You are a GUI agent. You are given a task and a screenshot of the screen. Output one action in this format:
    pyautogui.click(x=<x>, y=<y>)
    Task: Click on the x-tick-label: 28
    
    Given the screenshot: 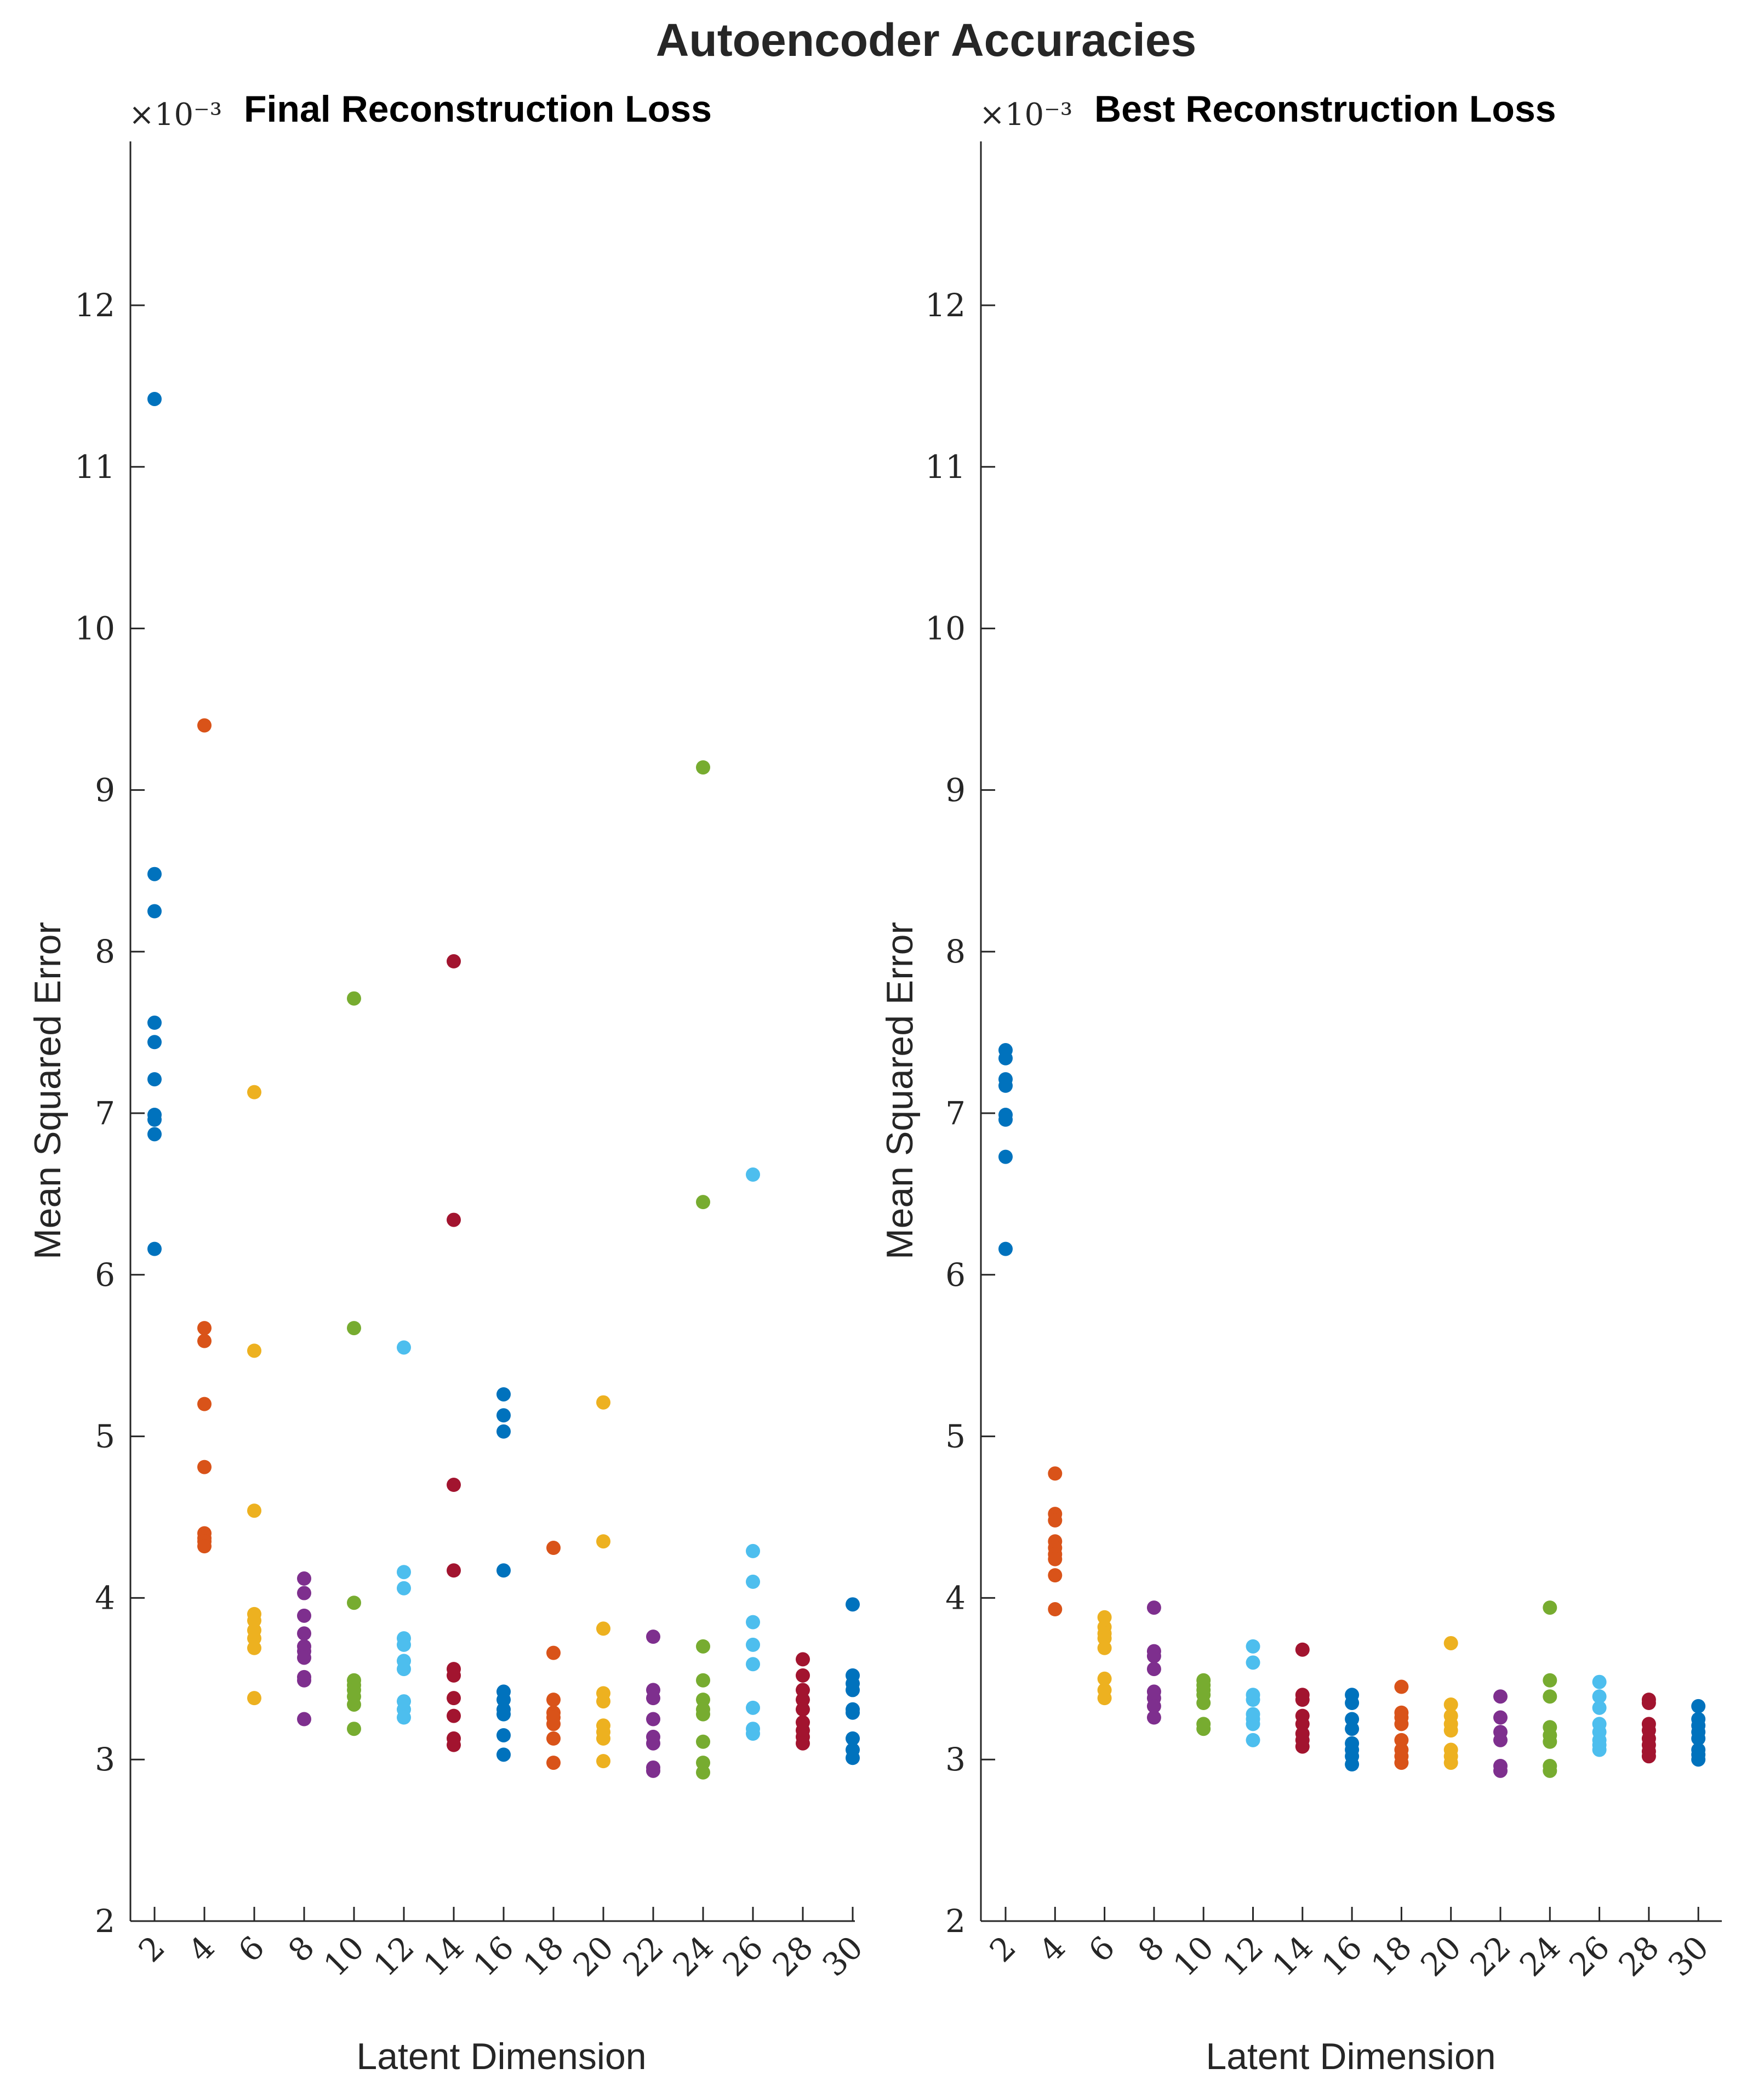 What is the action you would take?
    pyautogui.click(x=1639, y=1957)
    